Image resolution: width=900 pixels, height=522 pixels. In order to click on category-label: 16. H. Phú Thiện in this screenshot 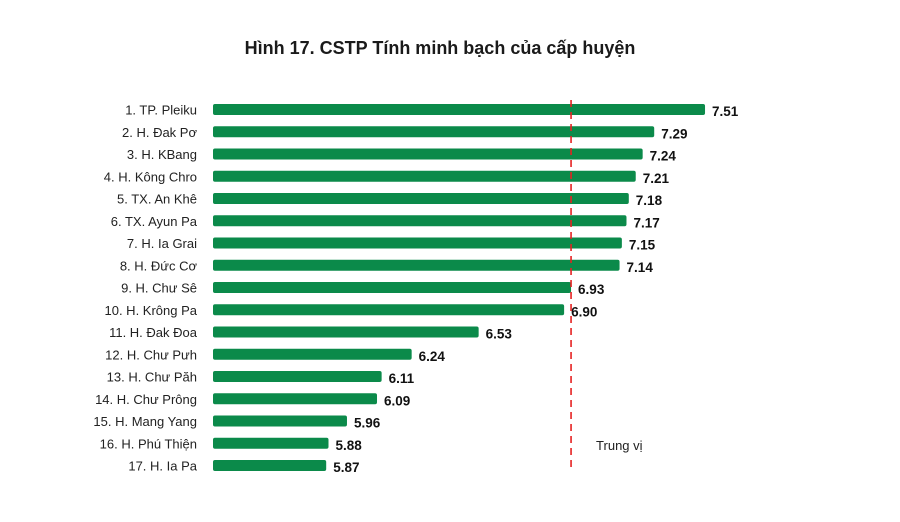, I will do `click(148, 443)`.